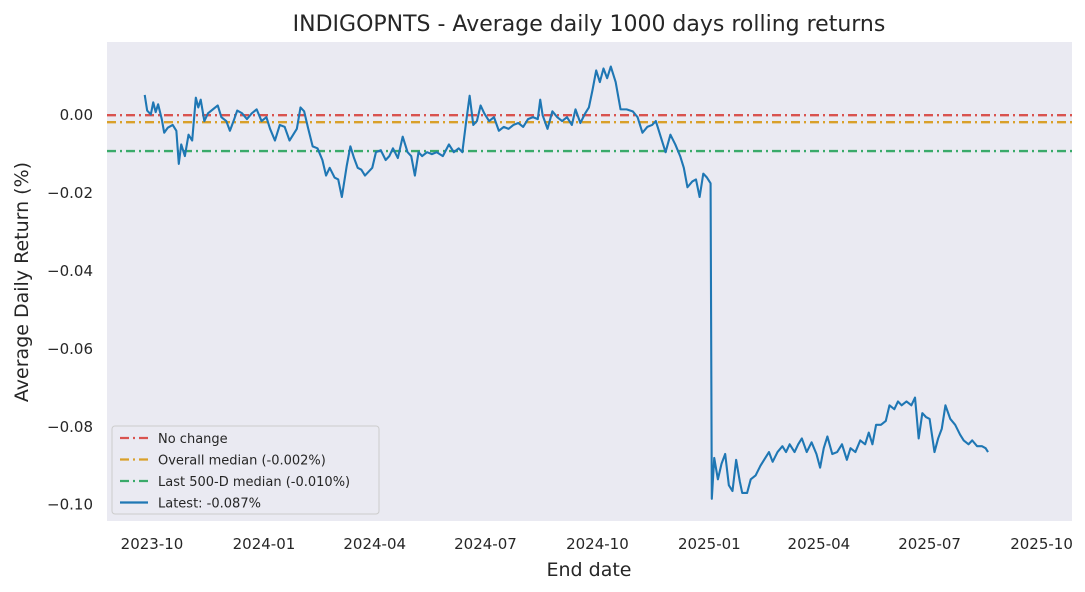 The width and height of the screenshot is (1085, 592). I want to click on y-tick-label: −0.08, so click(70, 427).